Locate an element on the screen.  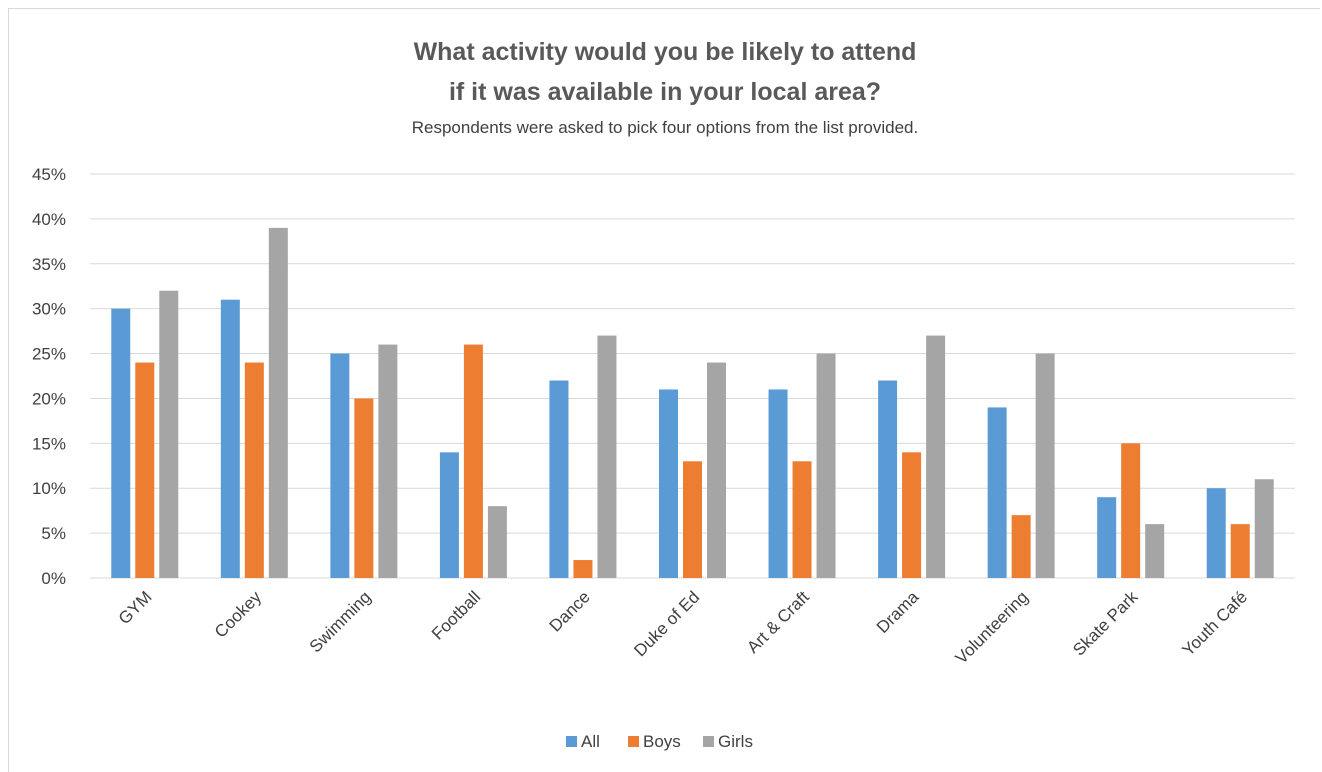
y-tick-label: 35% is located at coordinates (49, 264).